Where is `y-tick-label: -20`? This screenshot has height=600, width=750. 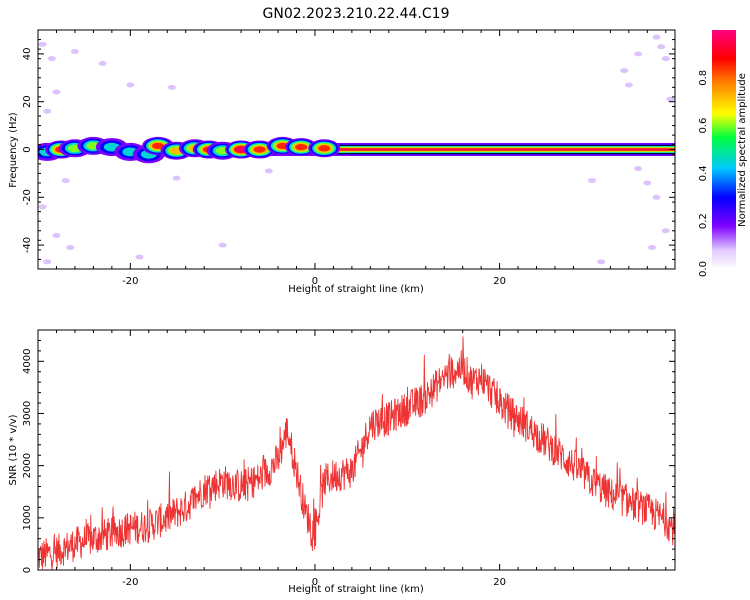
y-tick-label: -20 is located at coordinates (27, 197).